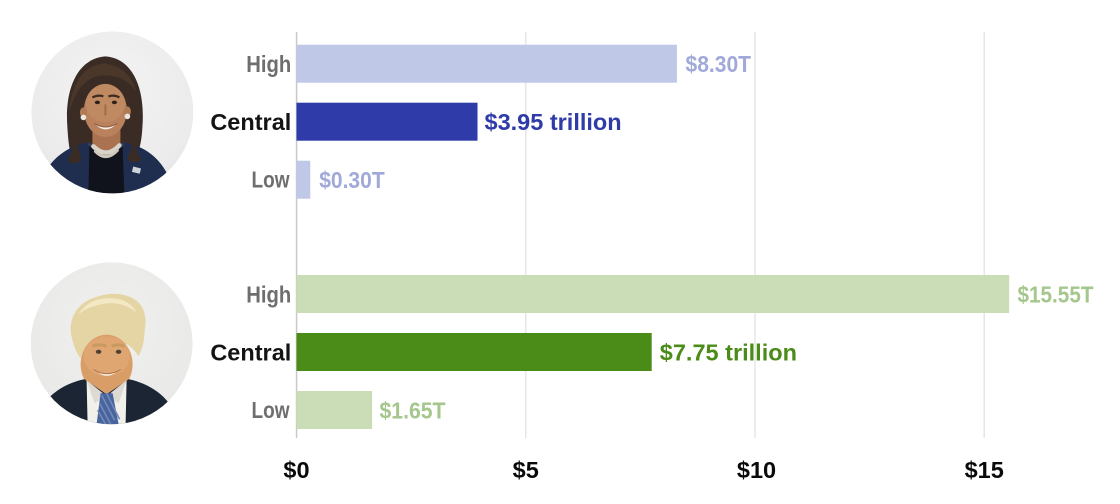  What do you see at coordinates (719, 64) in the screenshot?
I see `svg-text: $8.30T` at bounding box center [719, 64].